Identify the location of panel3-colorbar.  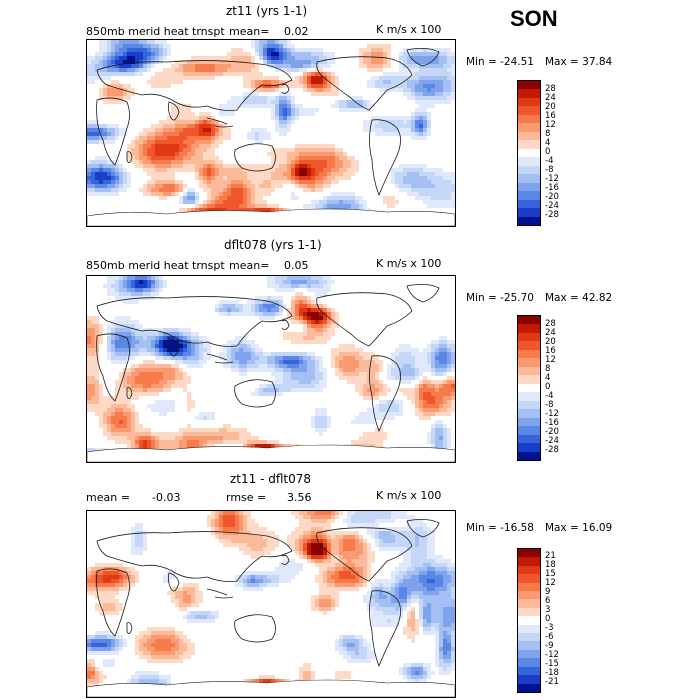
(529, 620).